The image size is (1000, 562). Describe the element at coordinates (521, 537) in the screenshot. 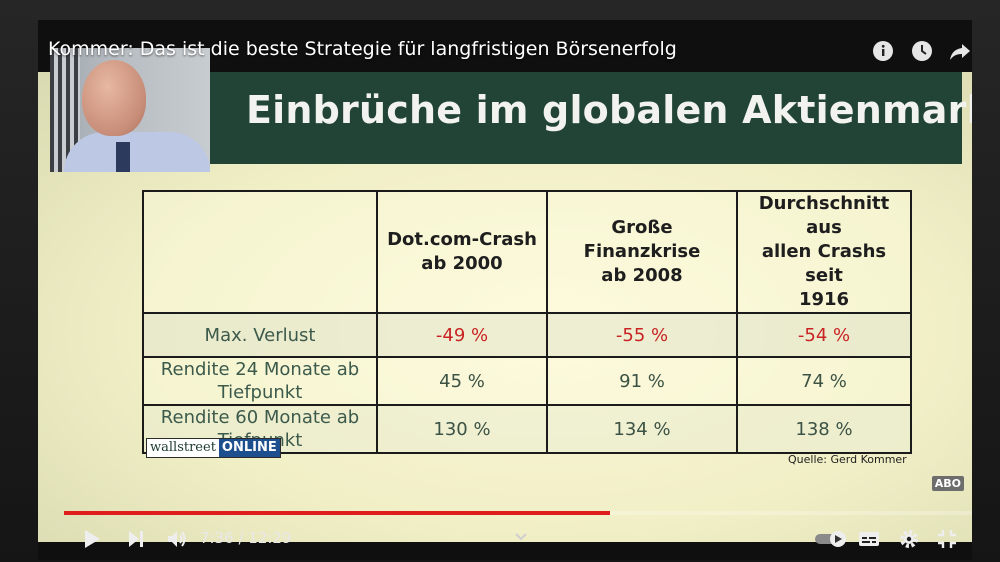

I see `chevron-down-icon` at that location.